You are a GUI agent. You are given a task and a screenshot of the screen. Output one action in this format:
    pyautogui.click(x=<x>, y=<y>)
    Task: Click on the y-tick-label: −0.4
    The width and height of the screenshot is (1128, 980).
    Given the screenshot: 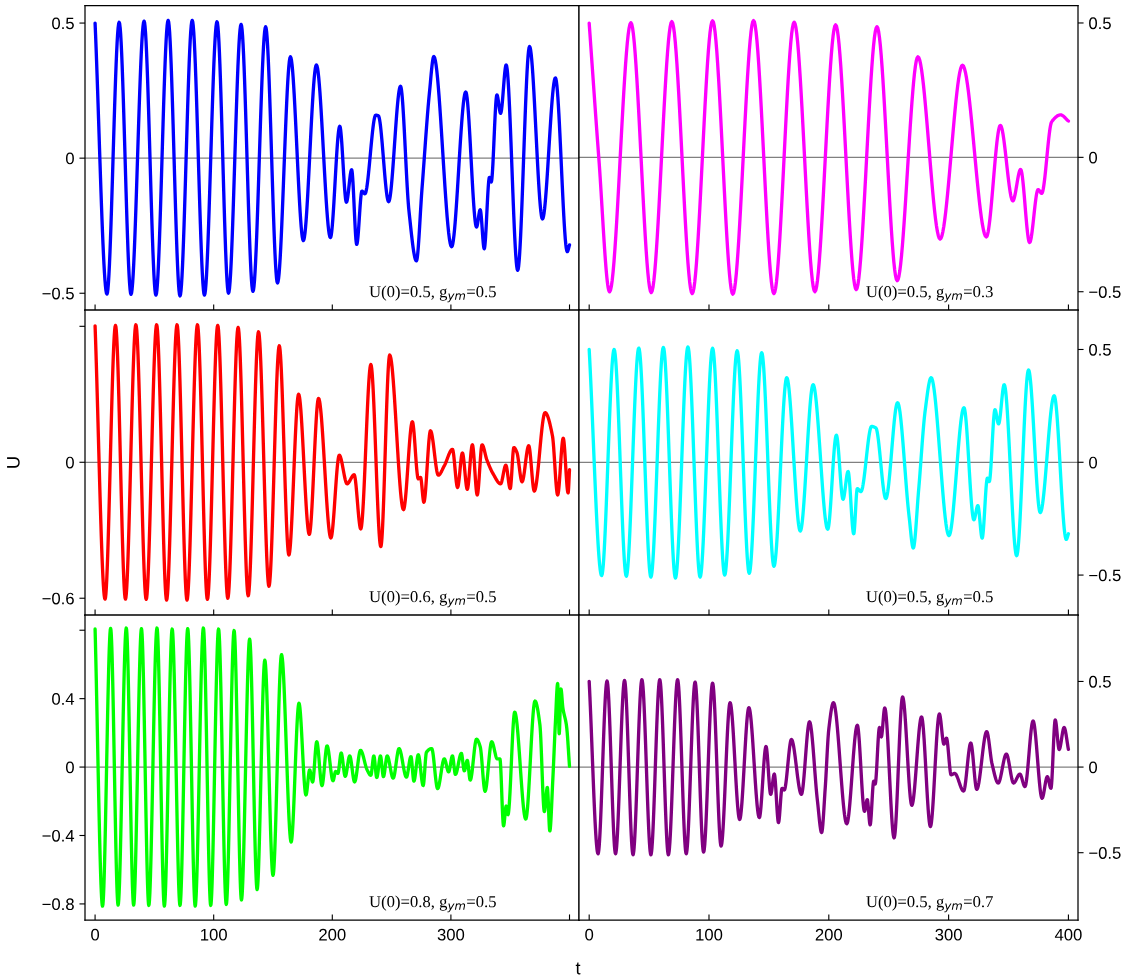 What is the action you would take?
    pyautogui.click(x=58, y=835)
    